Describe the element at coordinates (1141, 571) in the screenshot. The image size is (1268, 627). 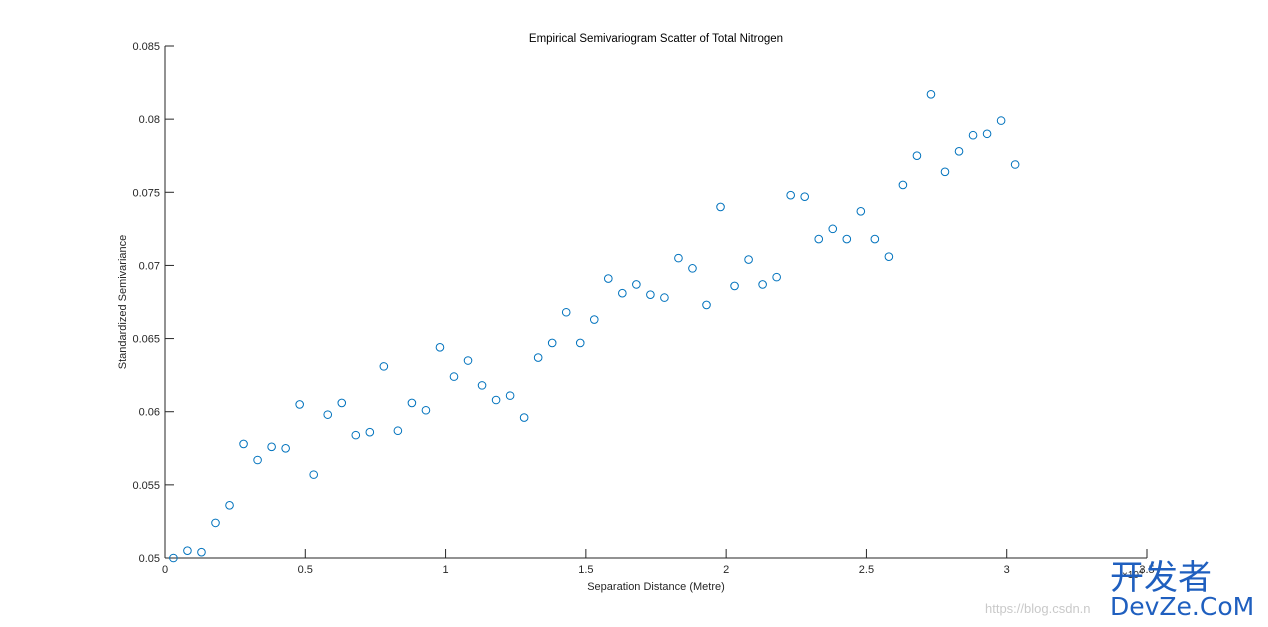
I see `x-exponent-power: 4` at that location.